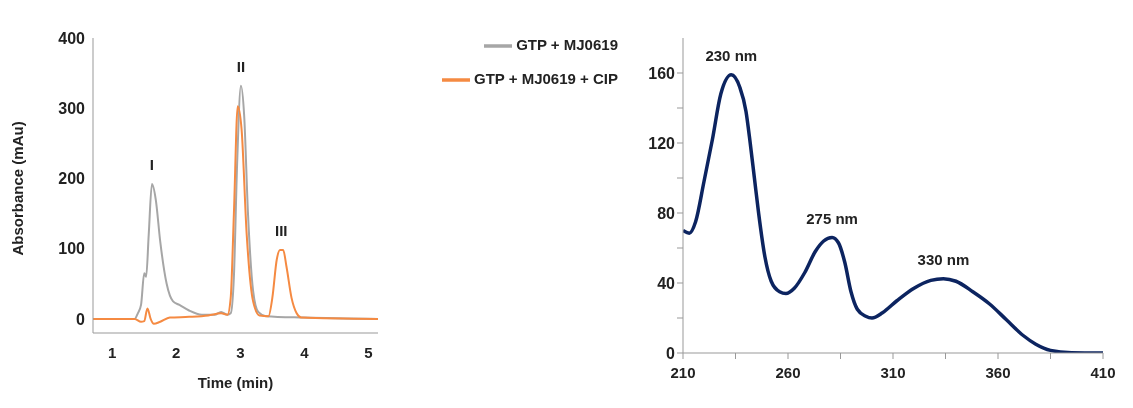  Describe the element at coordinates (546, 78) in the screenshot. I see `legend-label: GTP + MJ0619 + CIP` at that location.